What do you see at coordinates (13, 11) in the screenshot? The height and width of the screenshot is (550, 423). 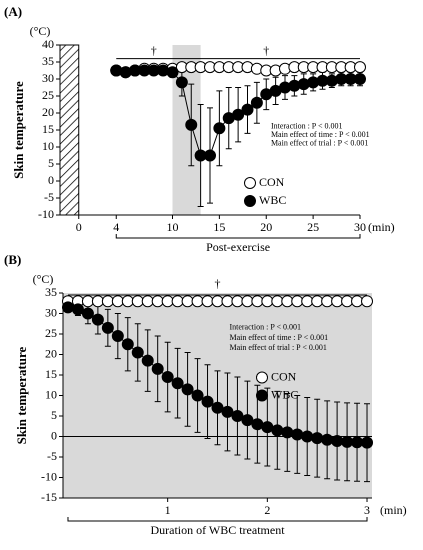 I see `panel-label: (A)` at bounding box center [13, 11].